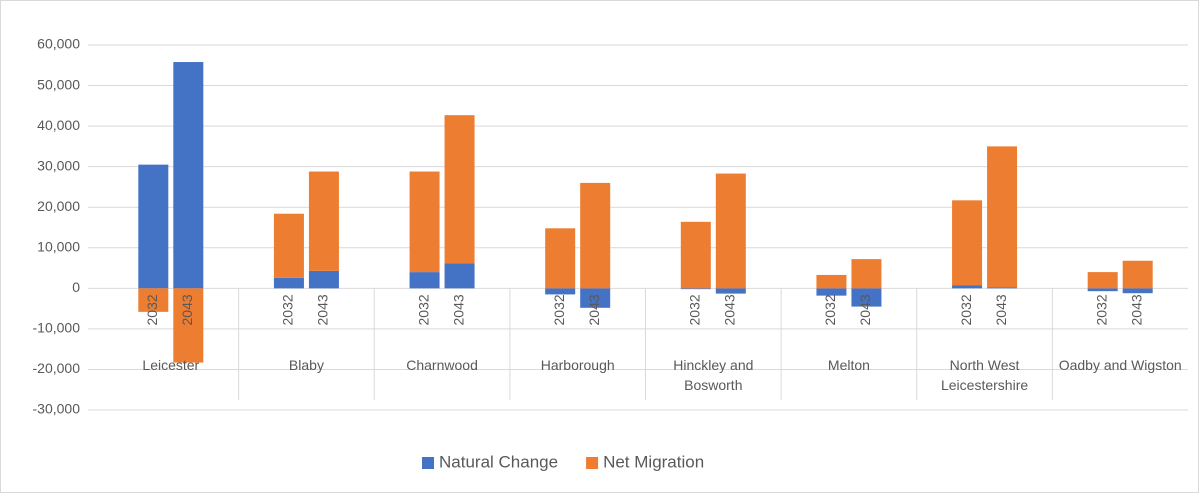  Describe the element at coordinates (1120, 365) in the screenshot. I see `group-label: Oadby and Wigston` at that location.